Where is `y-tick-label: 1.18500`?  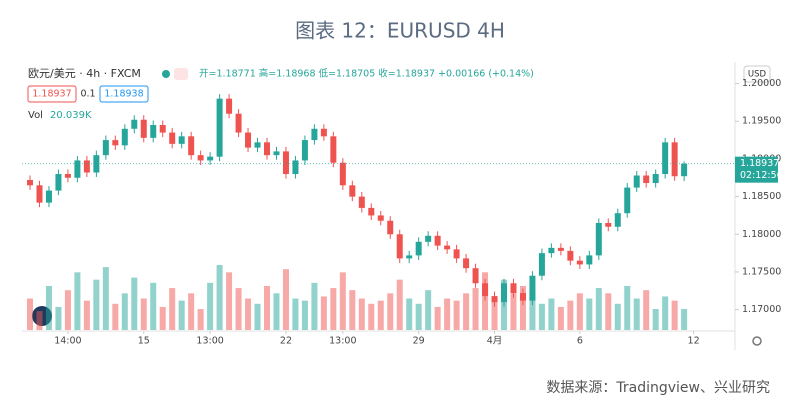 y-tick-label: 1.18500 is located at coordinates (761, 196).